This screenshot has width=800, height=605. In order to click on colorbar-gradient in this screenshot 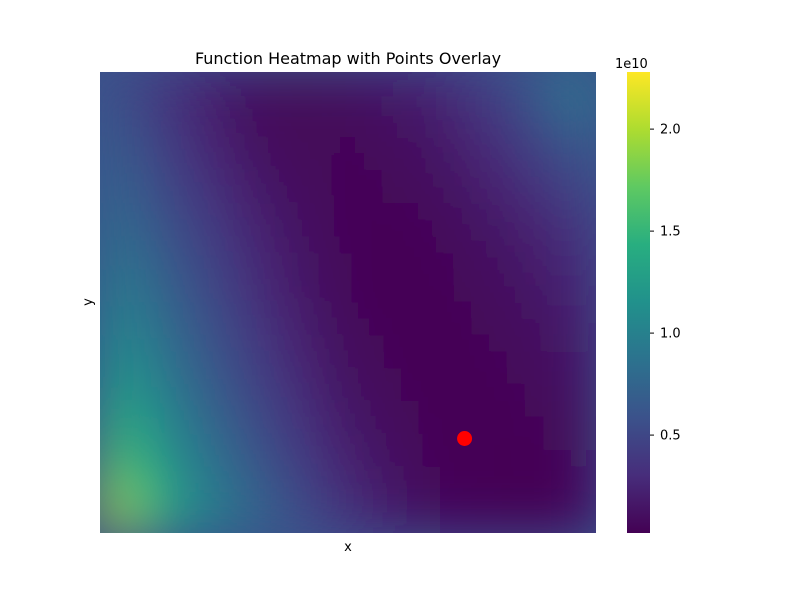, I will do `click(638, 302)`.